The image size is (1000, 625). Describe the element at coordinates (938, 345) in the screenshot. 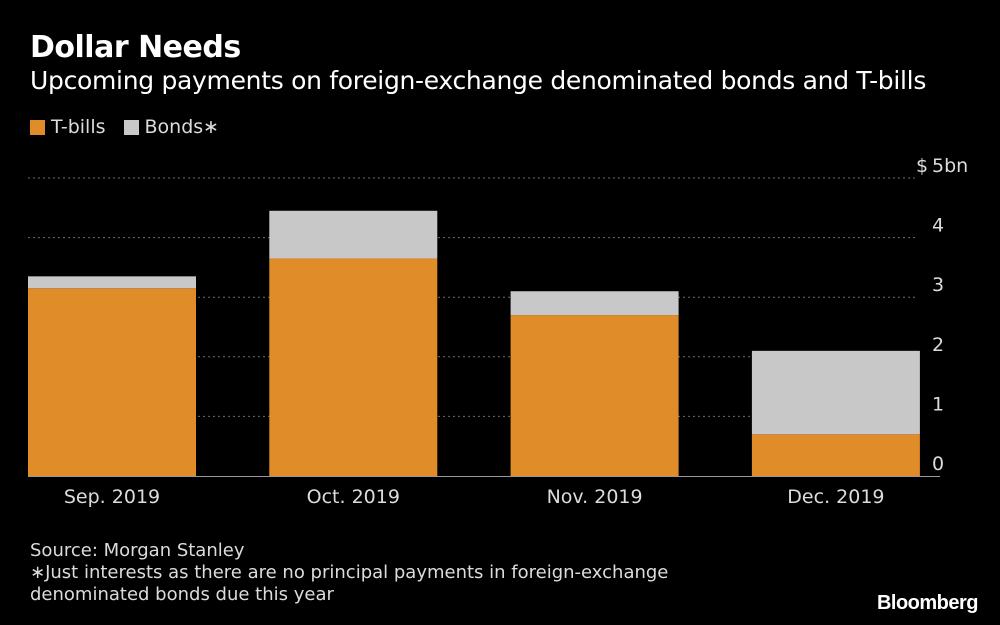

I see `y-tick-label: 2` at that location.